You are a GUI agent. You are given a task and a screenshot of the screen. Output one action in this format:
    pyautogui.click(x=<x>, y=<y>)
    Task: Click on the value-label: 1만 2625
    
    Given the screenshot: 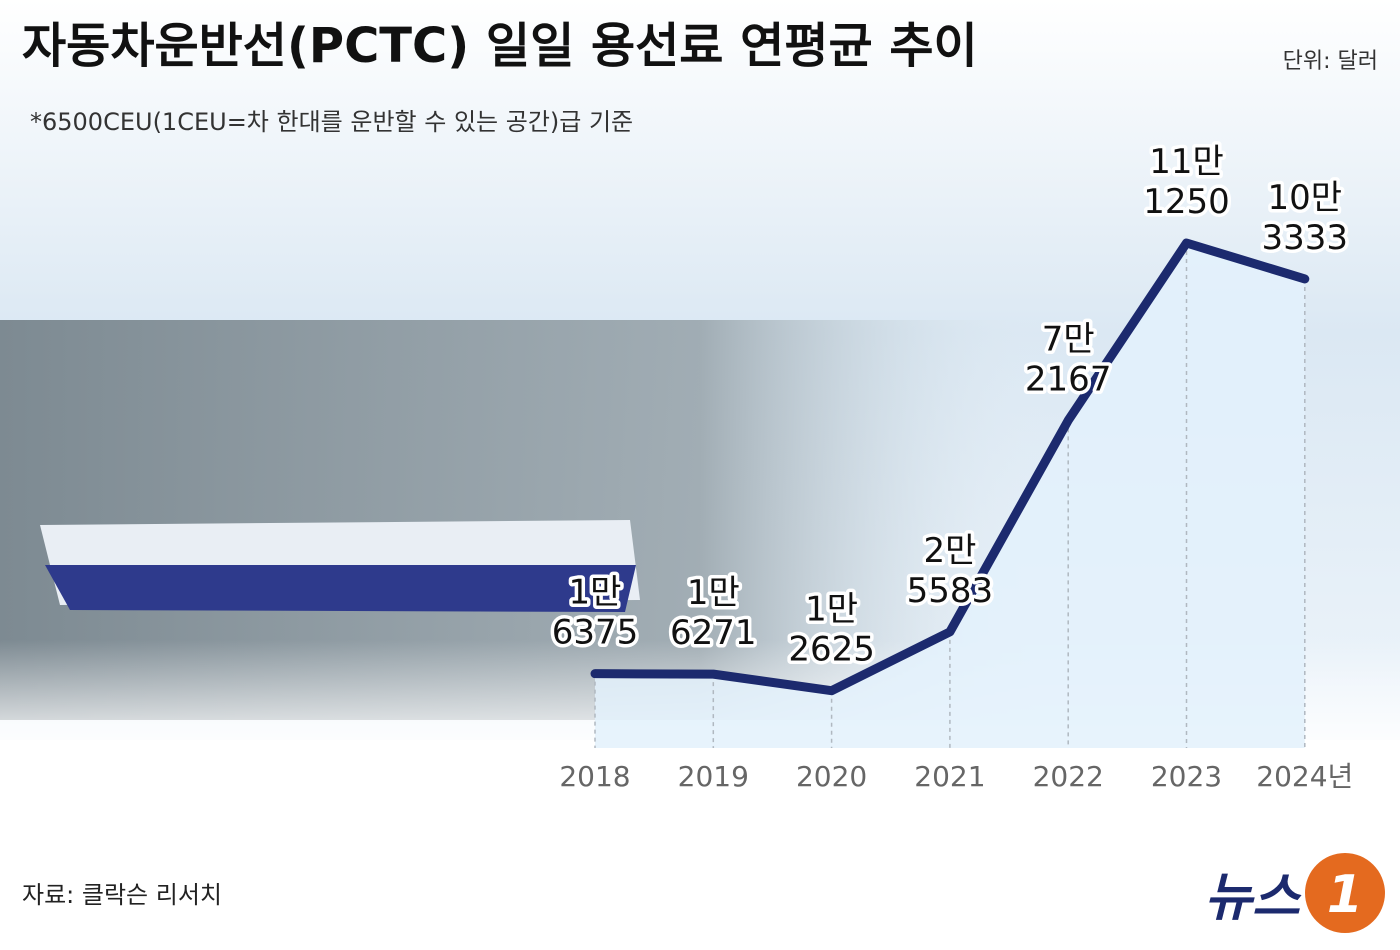 What is the action you would take?
    pyautogui.click(x=831, y=630)
    